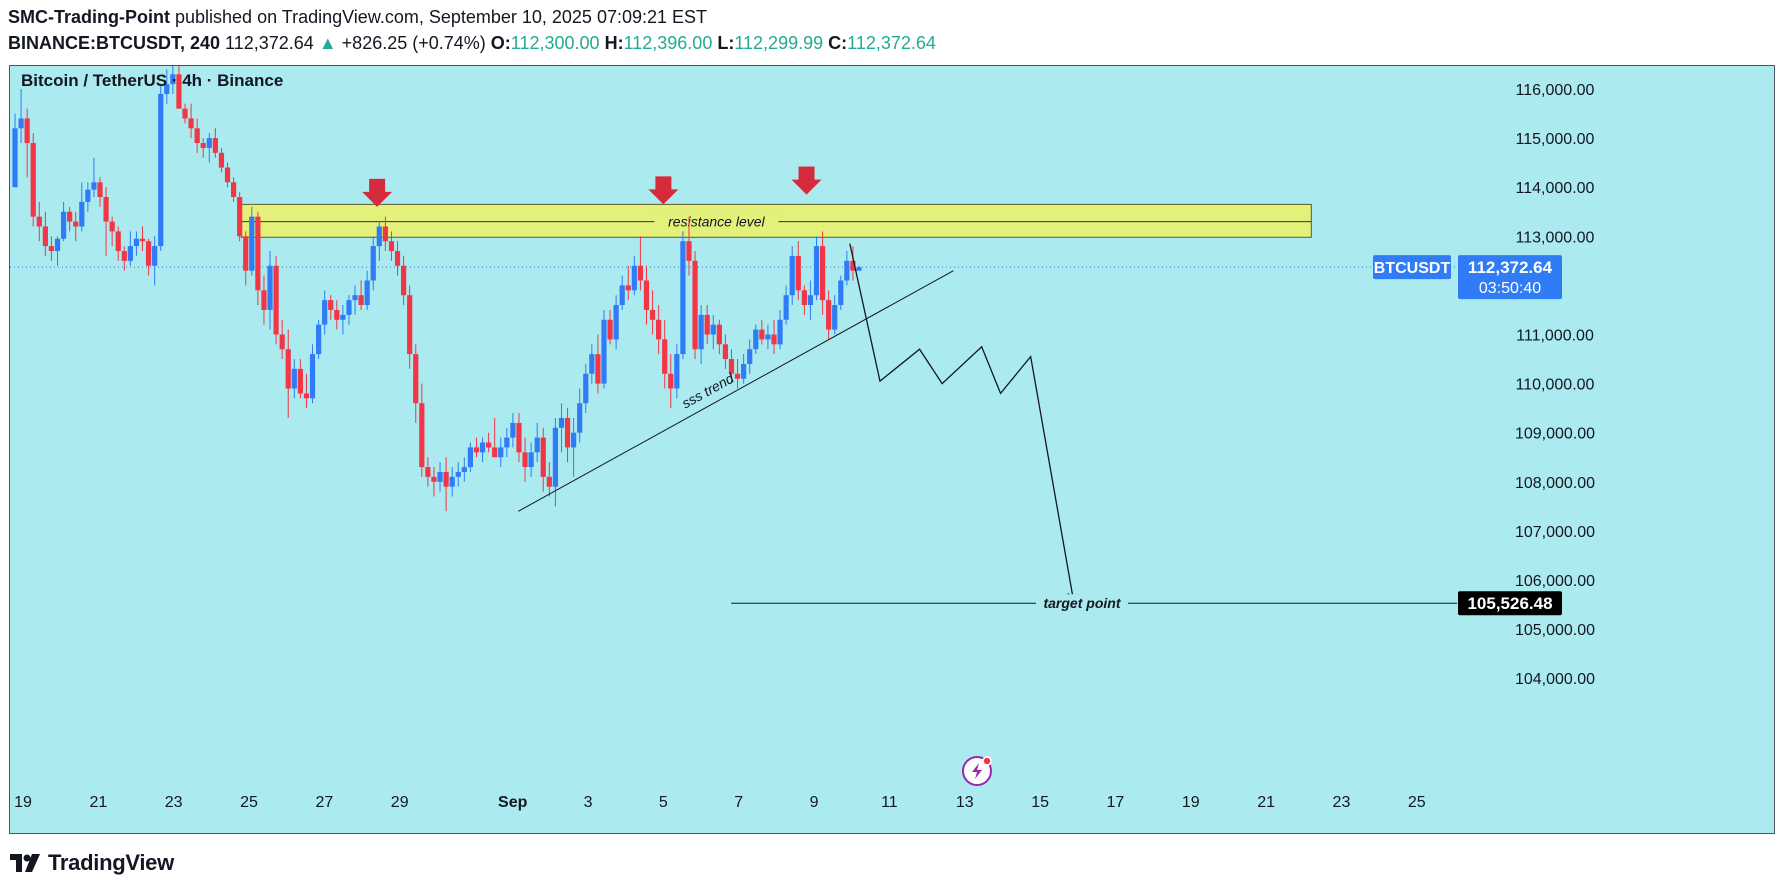 The height and width of the screenshot is (889, 1785). Describe the element at coordinates (838, 43) in the screenshot. I see `close-label: C:` at that location.